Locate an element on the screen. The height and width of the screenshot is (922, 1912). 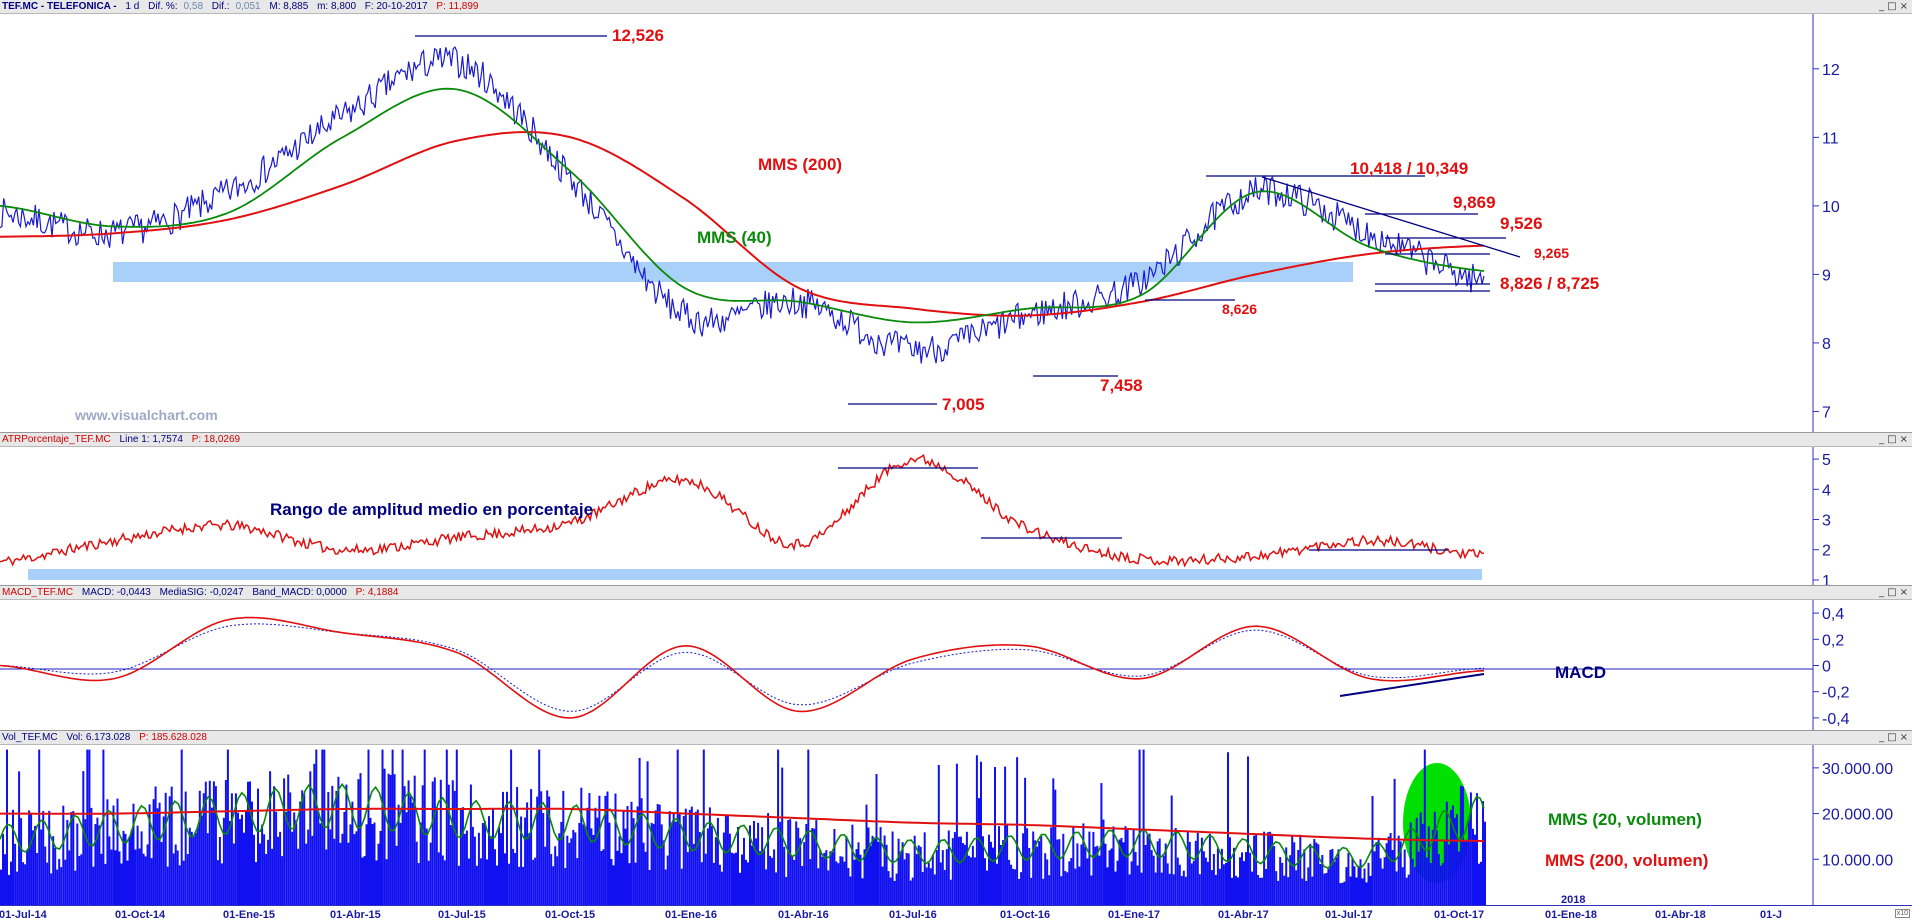
x-tick-label: 01-Jul-14 is located at coordinates (23, 915).